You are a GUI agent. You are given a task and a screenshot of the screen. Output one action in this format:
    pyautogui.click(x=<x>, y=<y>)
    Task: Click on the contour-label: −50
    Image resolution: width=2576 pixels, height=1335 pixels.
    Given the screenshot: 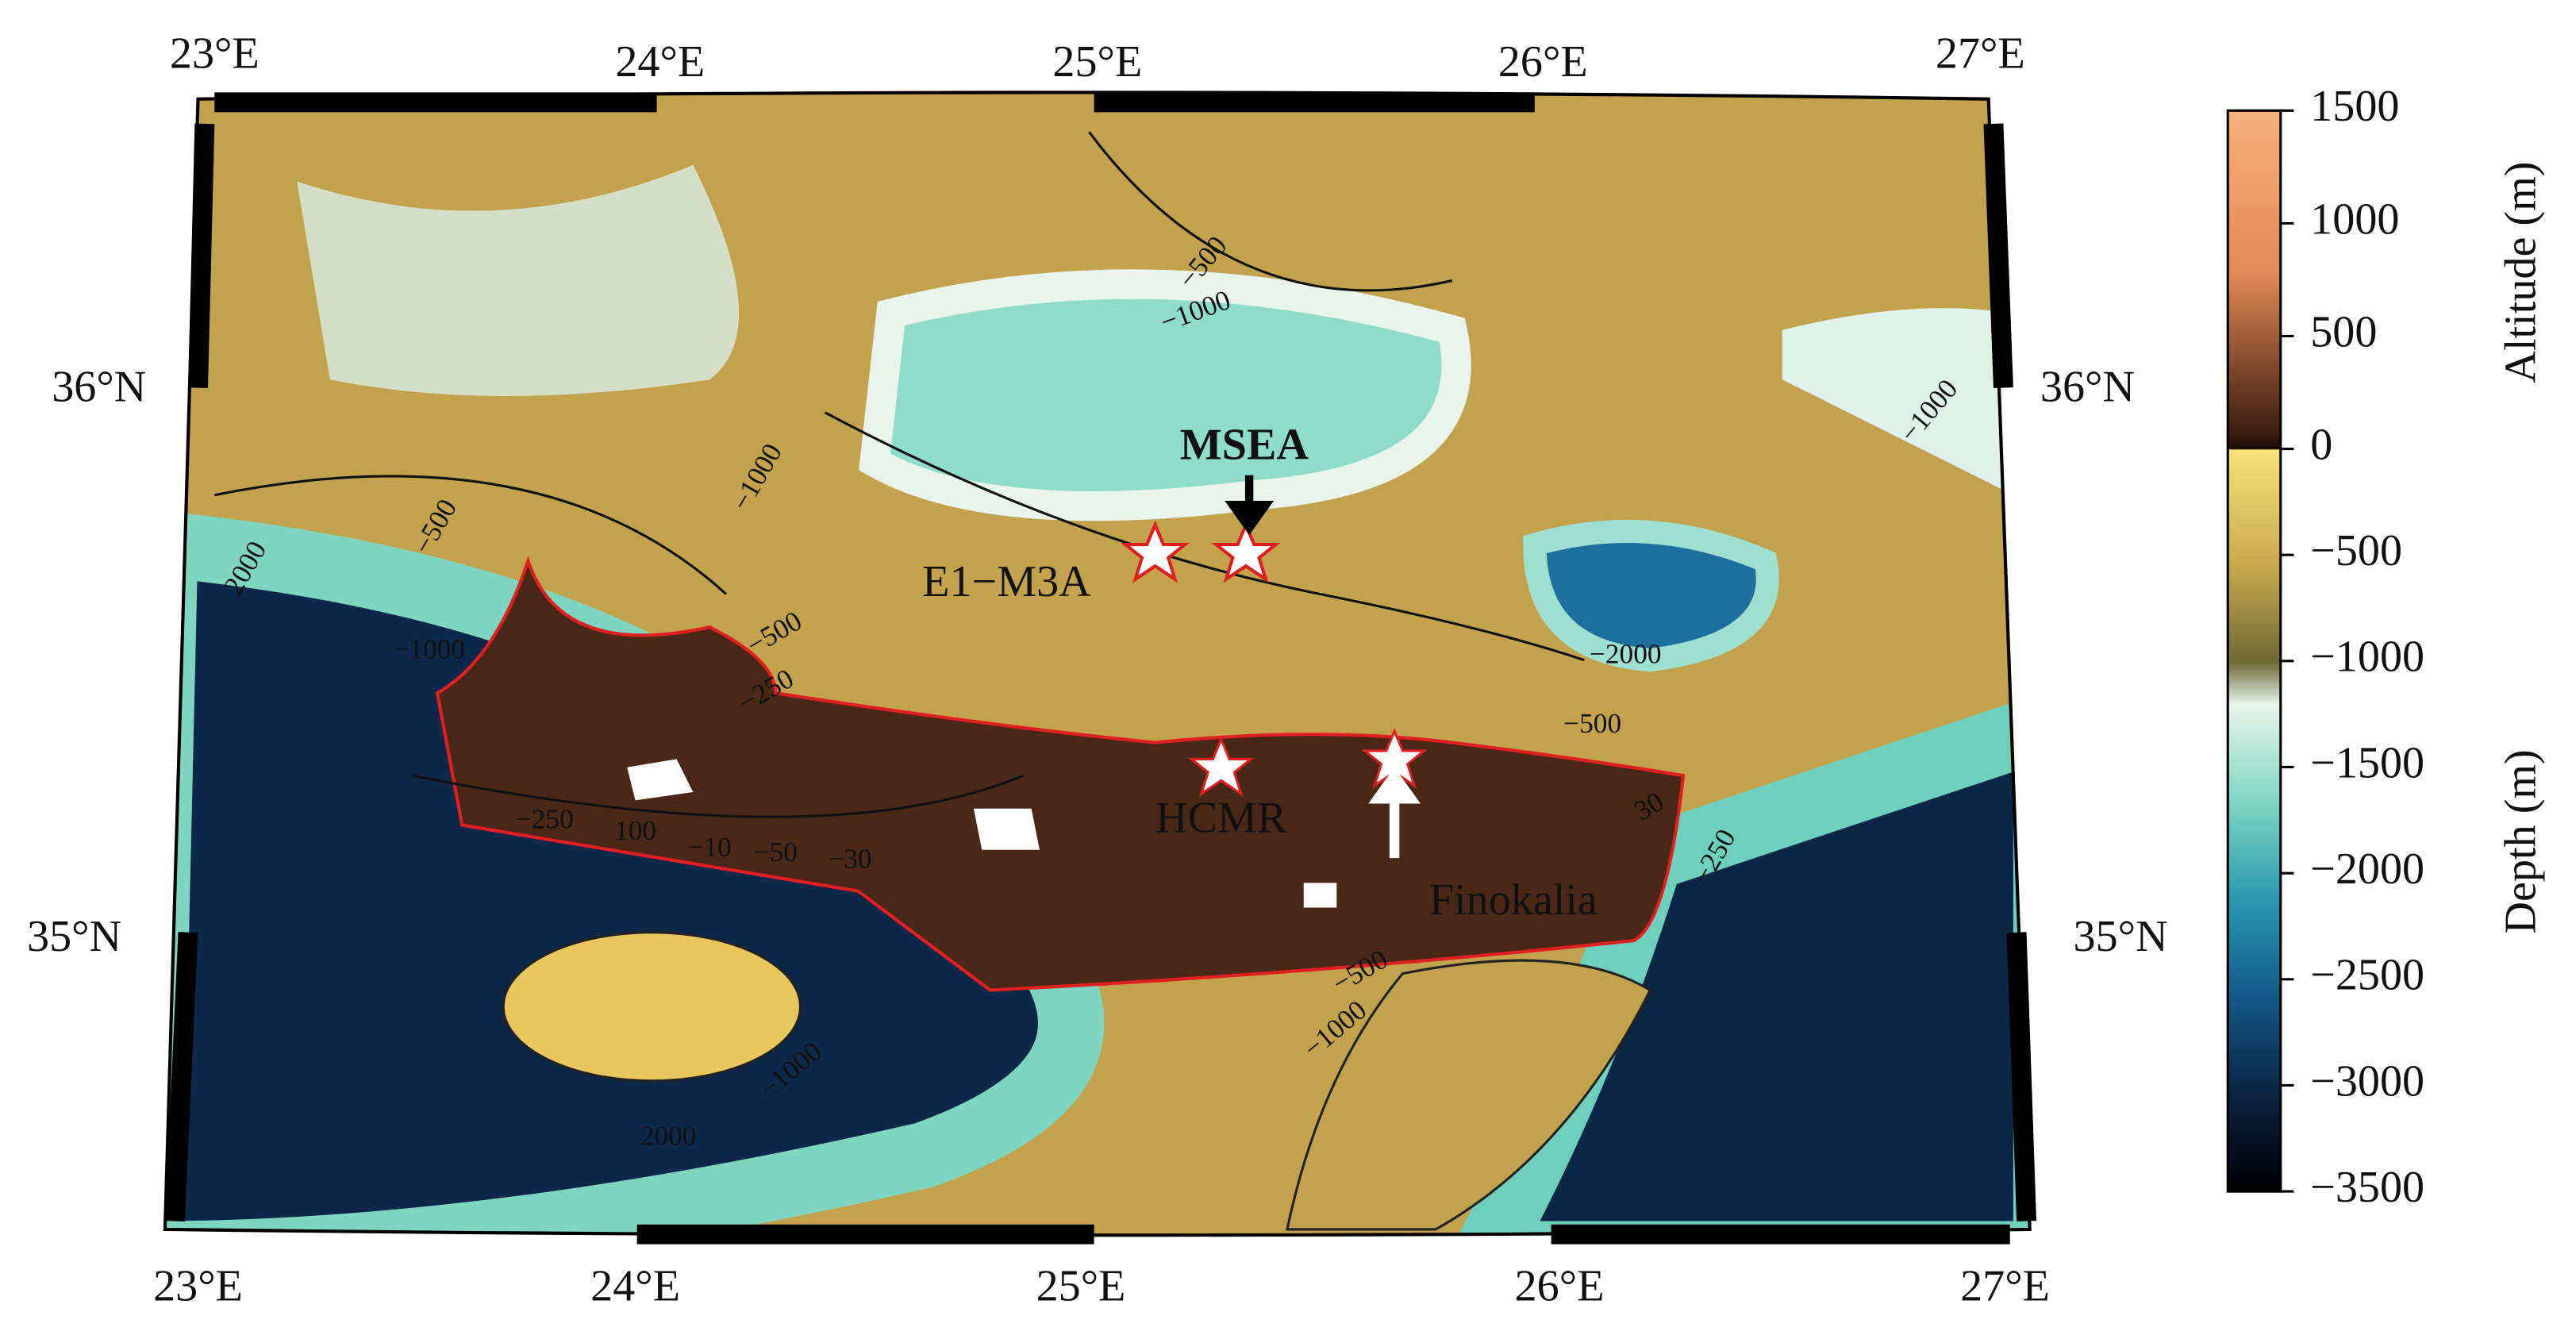 What is the action you would take?
    pyautogui.click(x=776, y=853)
    